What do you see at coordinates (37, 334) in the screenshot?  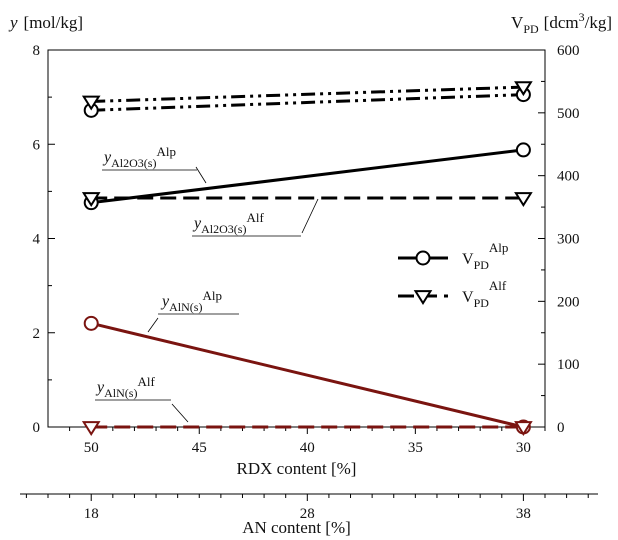 I see `left-tick-label: 2` at bounding box center [37, 334].